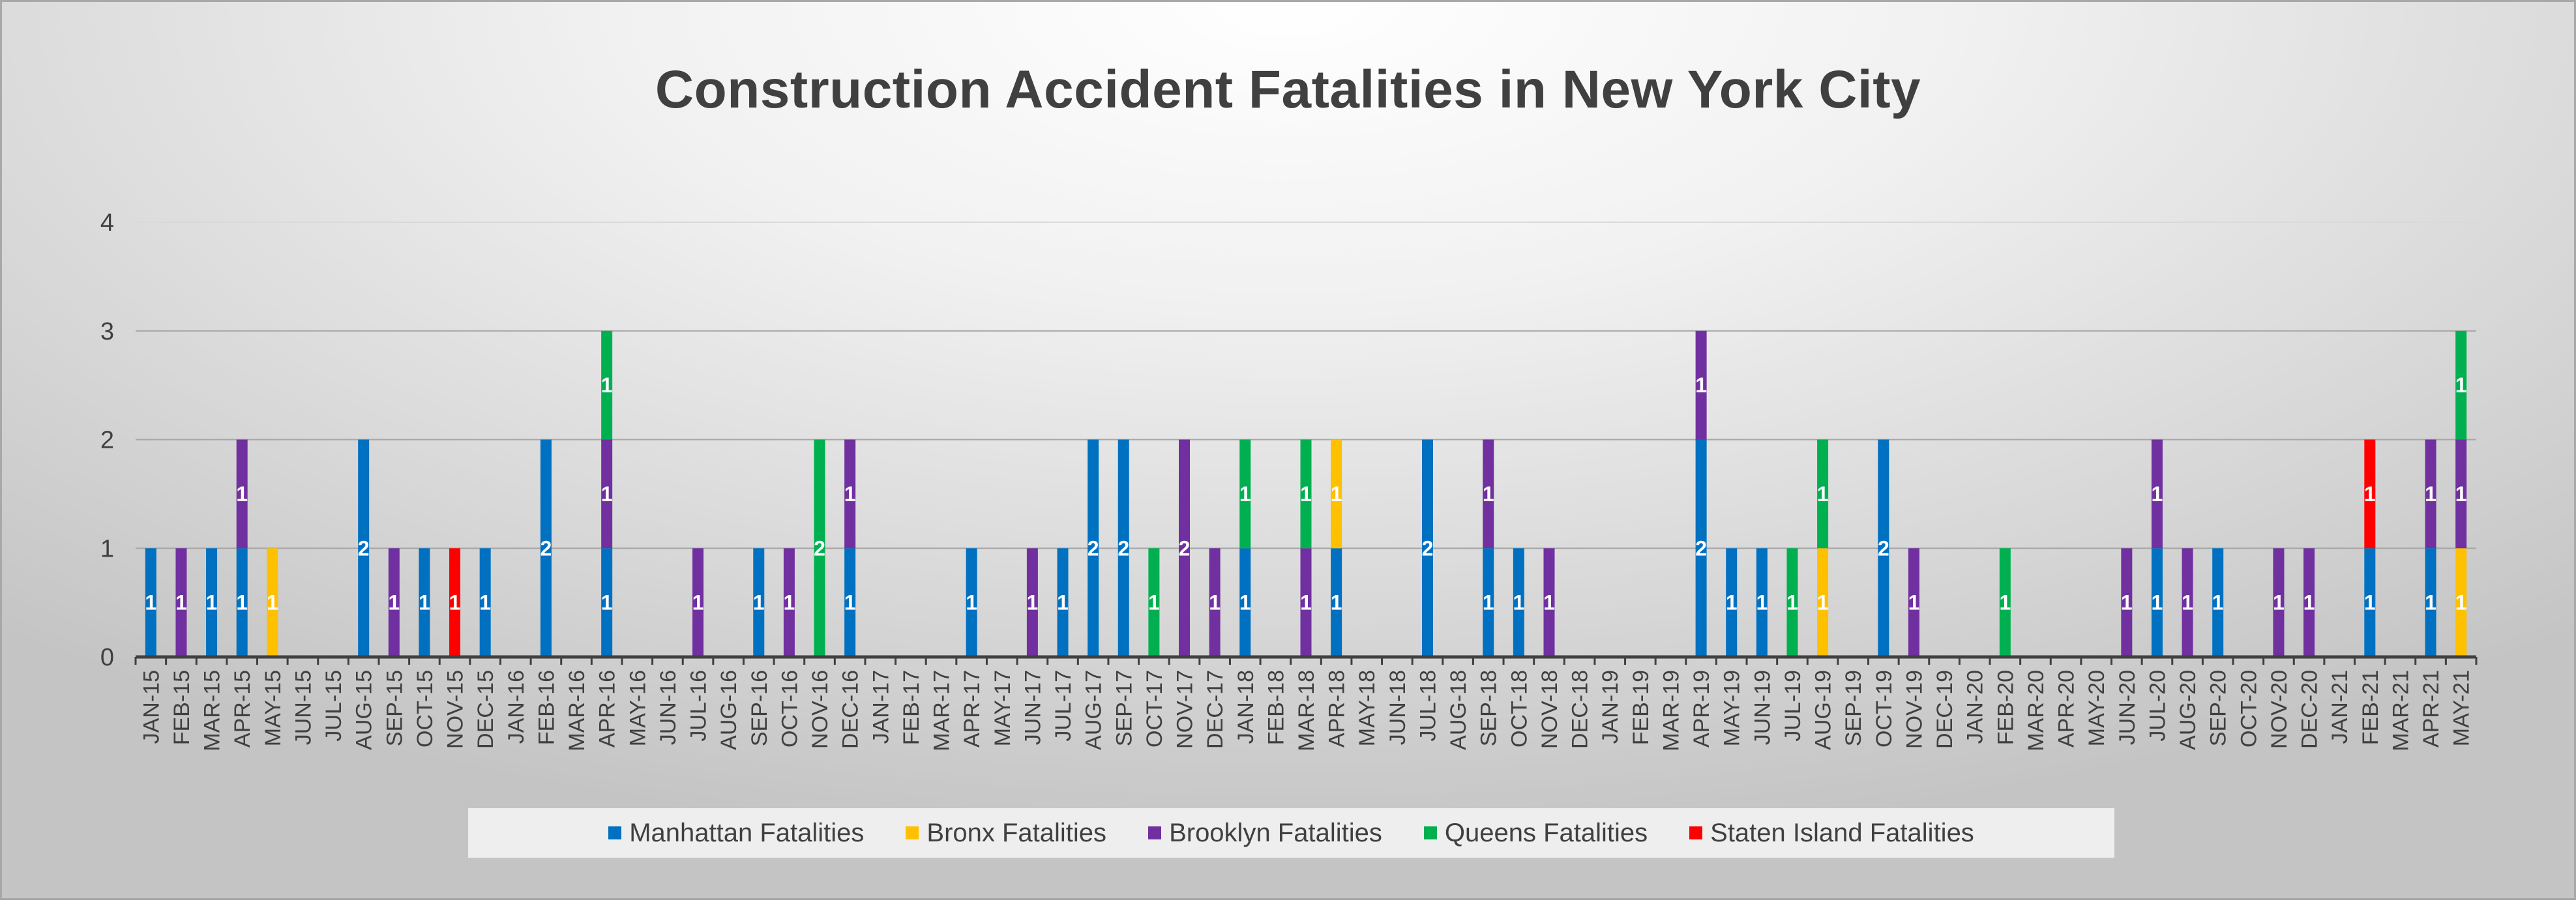 Image resolution: width=2576 pixels, height=902 pixels. Describe the element at coordinates (637, 708) in the screenshot. I see `x-tick-label: MAY-16` at that location.